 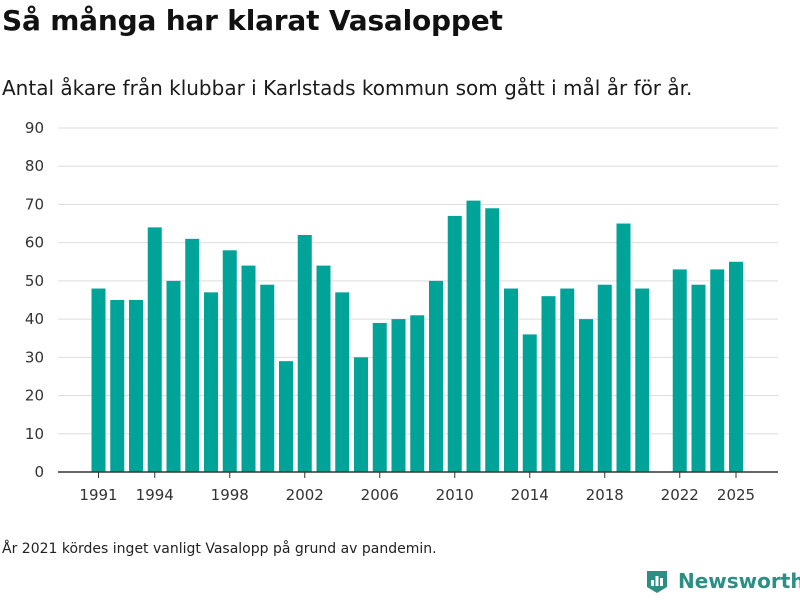 What do you see at coordinates (529, 403) in the screenshot?
I see `bar-2014` at bounding box center [529, 403].